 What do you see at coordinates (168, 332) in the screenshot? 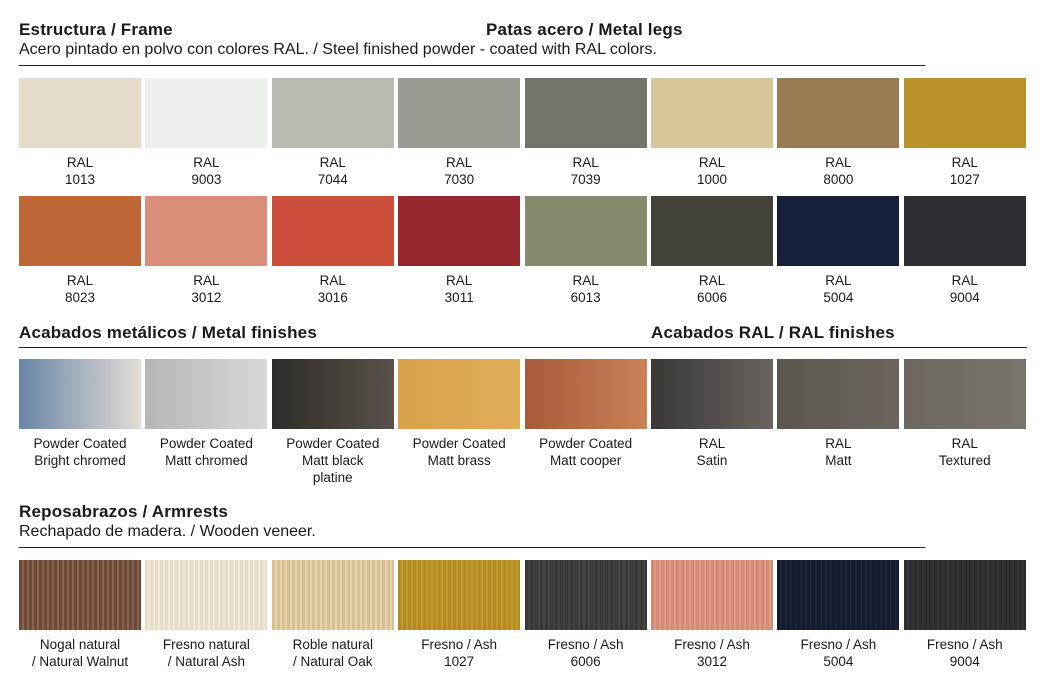
I see `metal-title: Acabados metálicos / Metal finishes` at bounding box center [168, 332].